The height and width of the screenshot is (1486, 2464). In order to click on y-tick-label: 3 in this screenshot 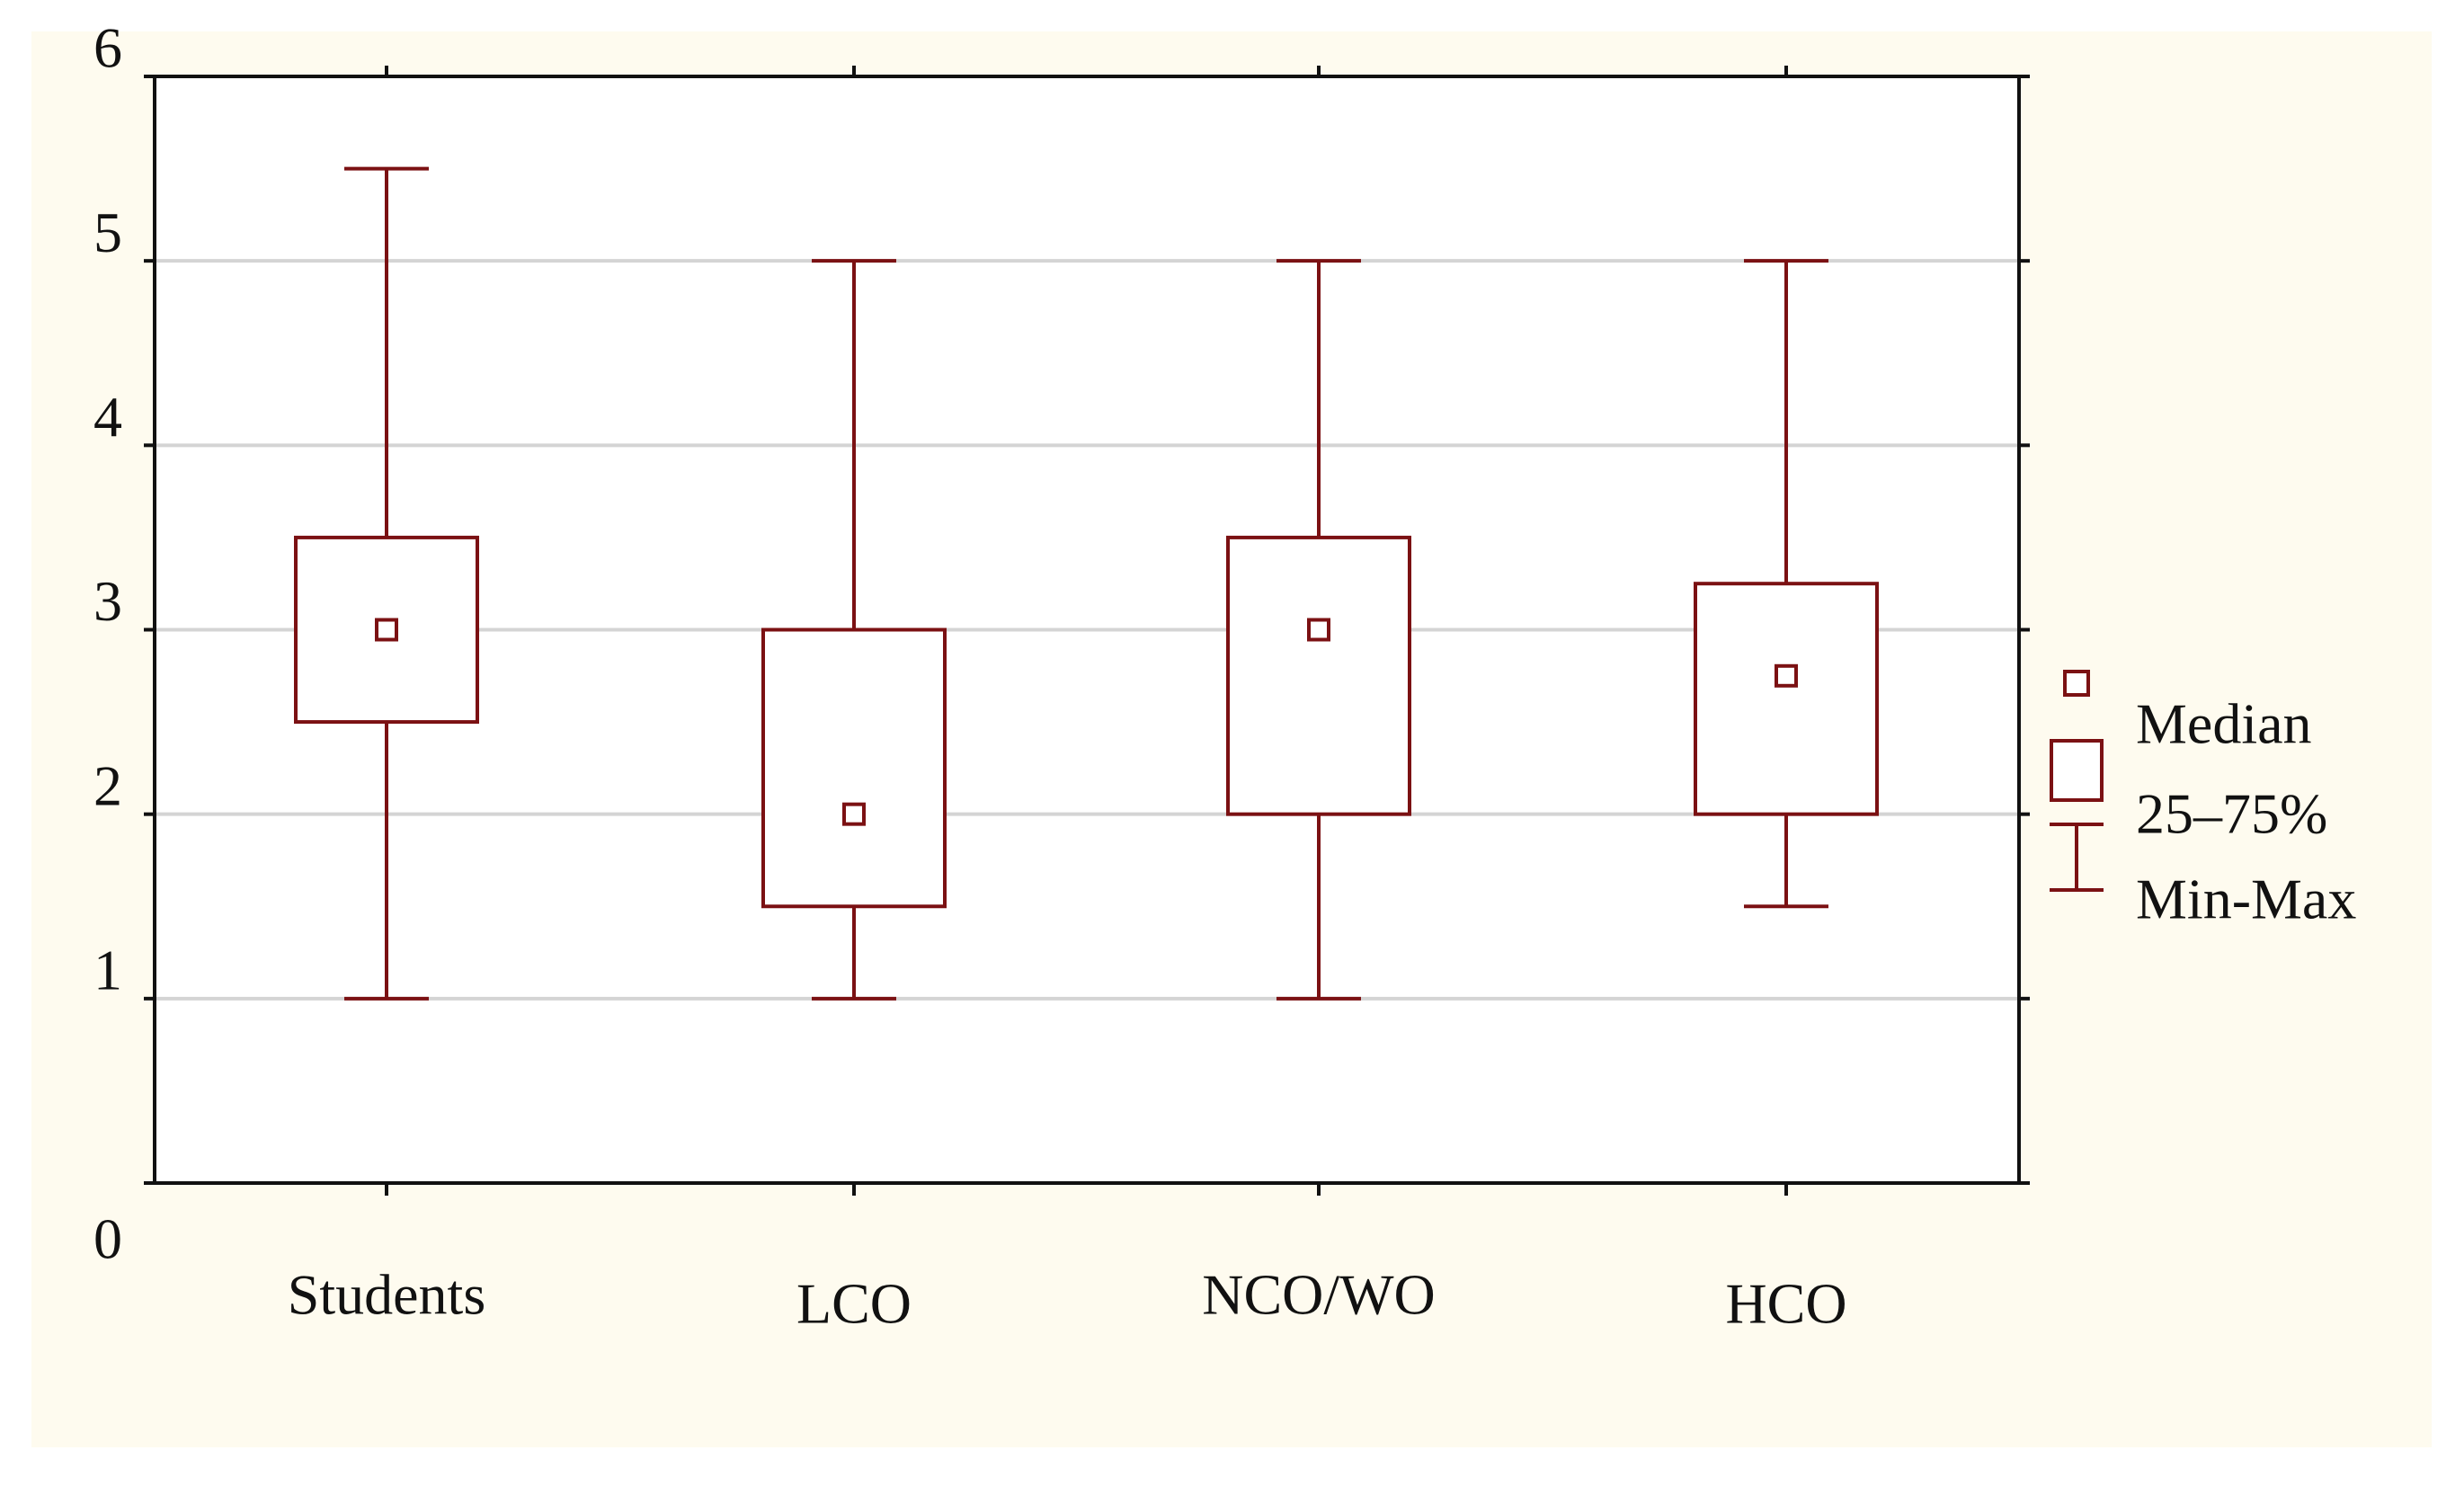, I will do `click(108, 601)`.